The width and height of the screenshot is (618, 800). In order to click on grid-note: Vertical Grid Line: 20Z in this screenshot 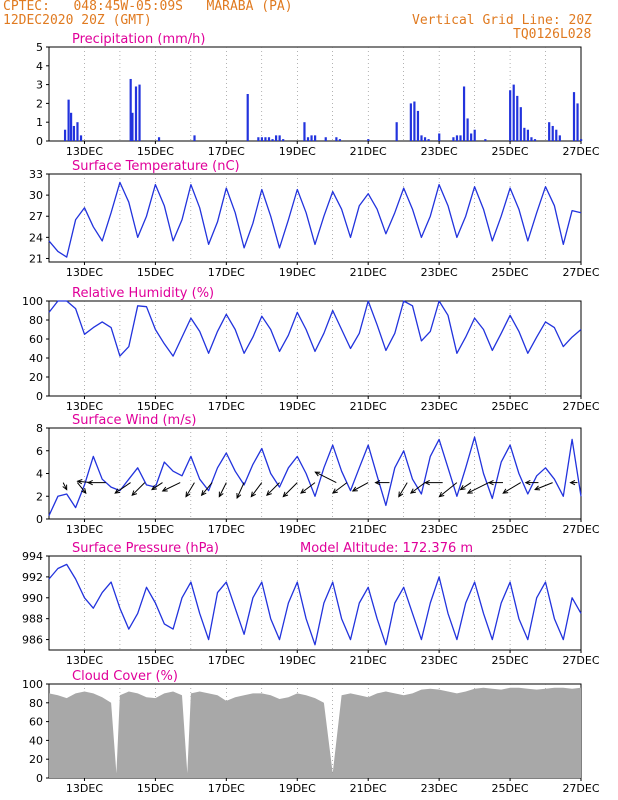, I will do `click(502, 20)`.